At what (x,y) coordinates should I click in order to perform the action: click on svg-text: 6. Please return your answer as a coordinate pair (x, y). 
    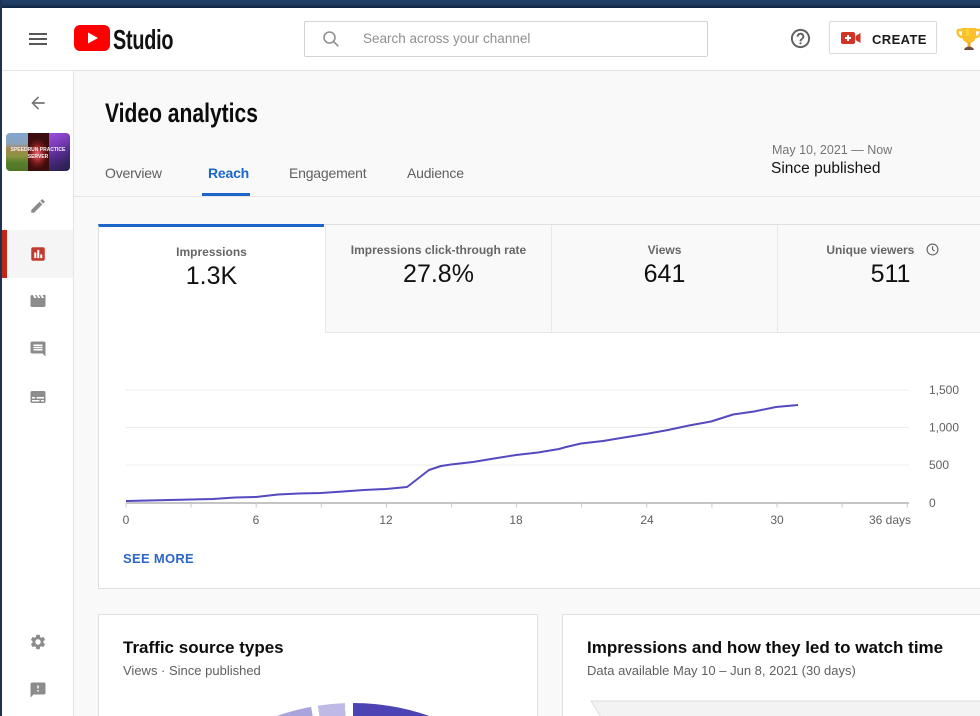
    Looking at the image, I should click on (256, 520).